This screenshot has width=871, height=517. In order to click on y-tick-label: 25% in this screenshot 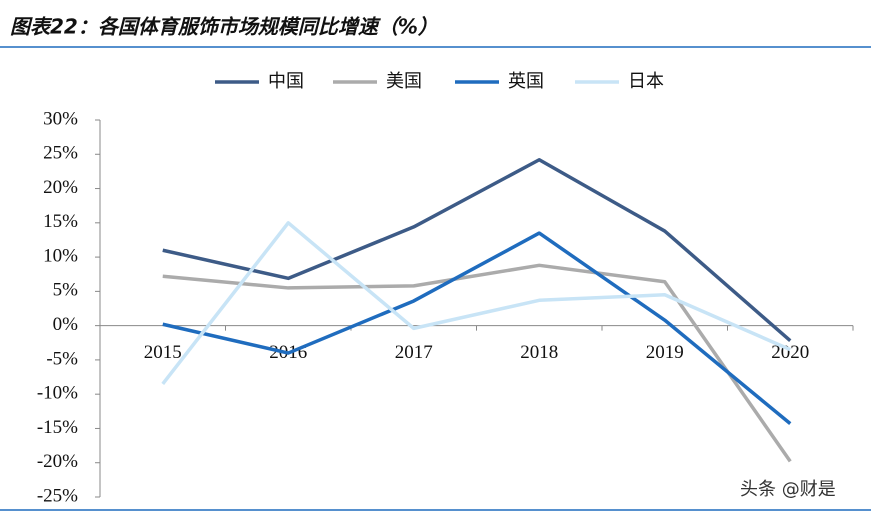, I will do `click(60, 153)`.